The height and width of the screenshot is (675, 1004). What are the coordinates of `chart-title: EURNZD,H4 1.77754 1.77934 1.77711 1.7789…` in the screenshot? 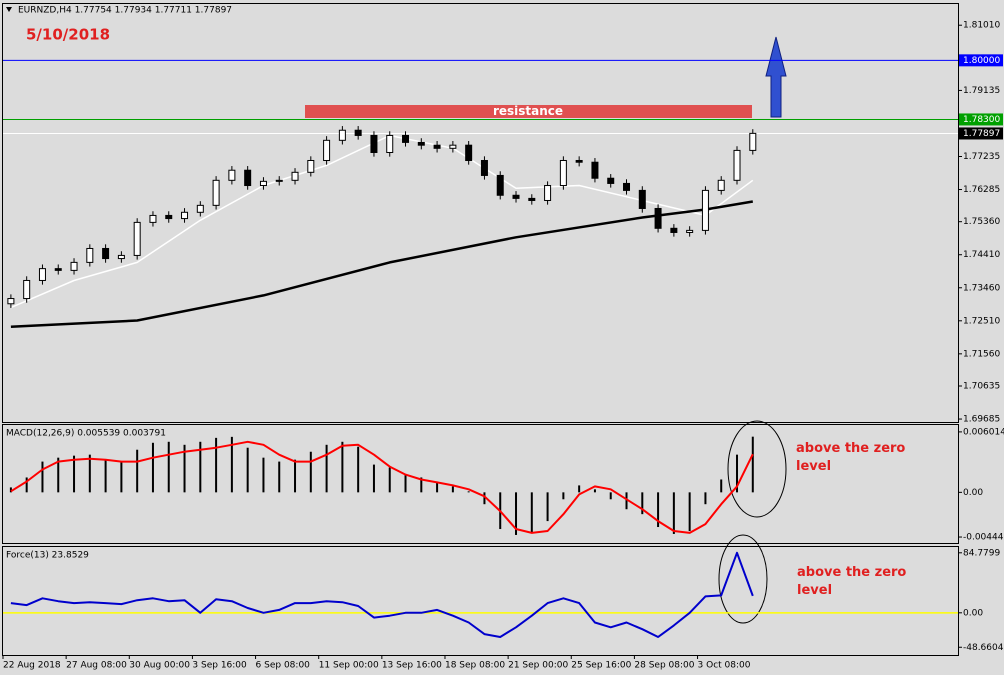 It's located at (125, 11).